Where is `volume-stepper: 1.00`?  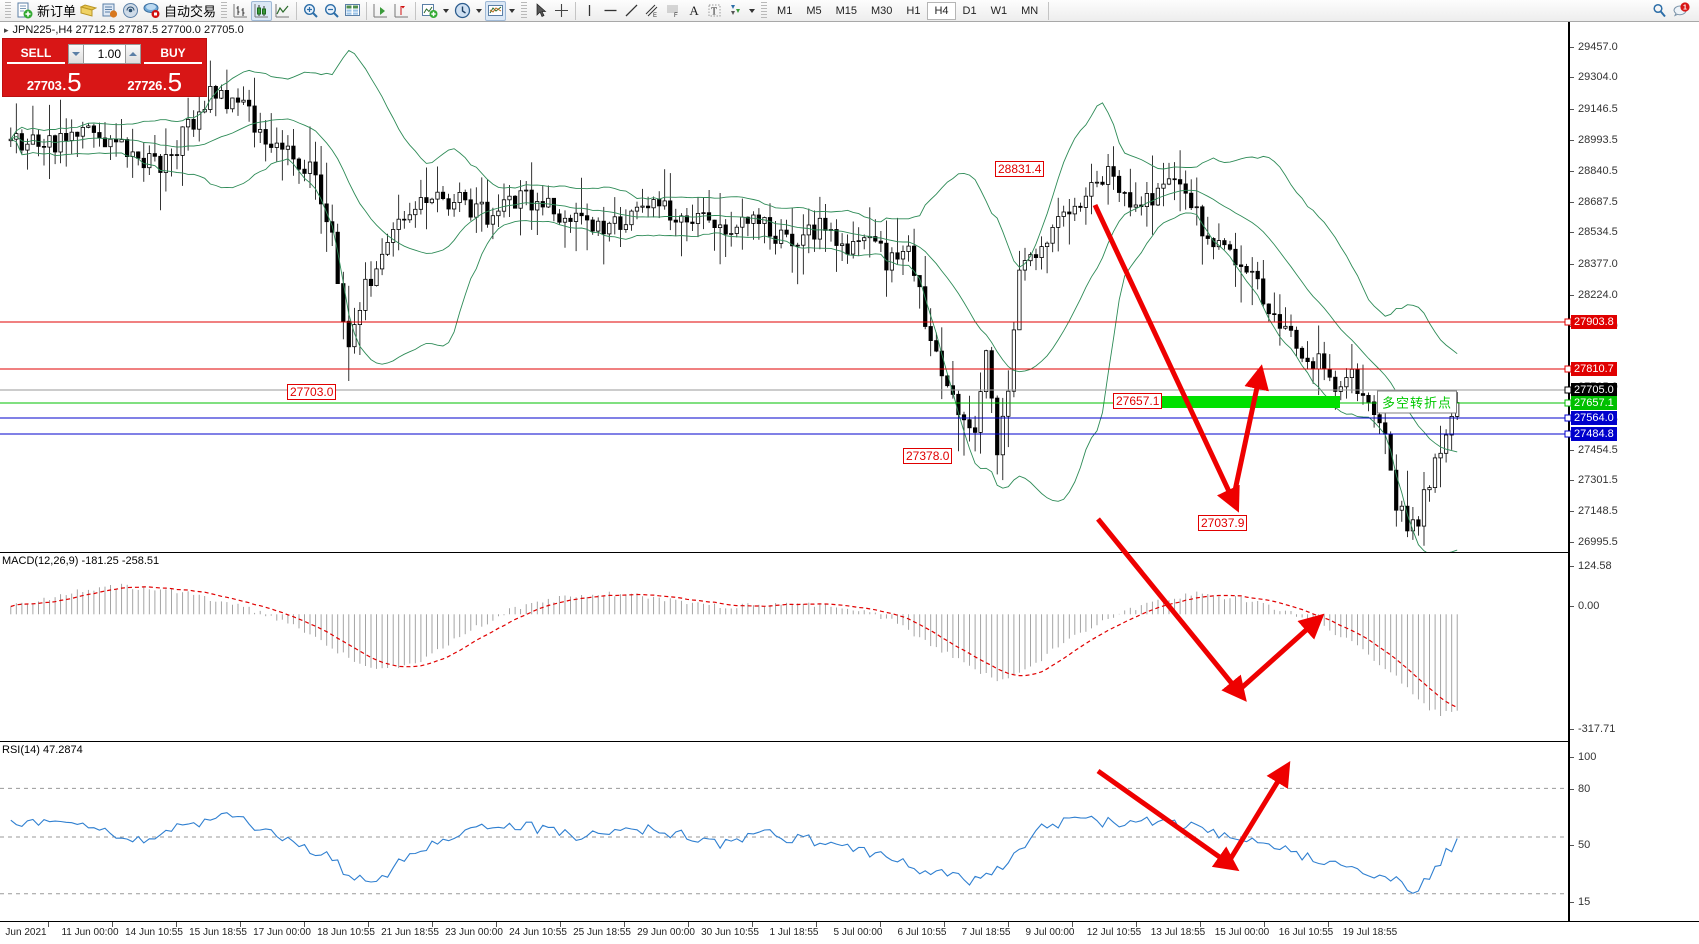
volume-stepper: 1.00 is located at coordinates (104, 53).